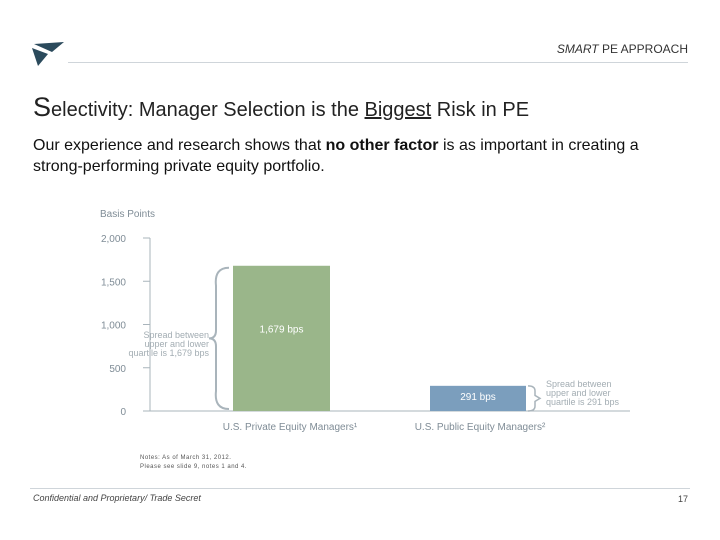 This screenshot has height=540, width=720. I want to click on notes-line-2: Please see slide 9, notes 1 and 4., so click(194, 467).